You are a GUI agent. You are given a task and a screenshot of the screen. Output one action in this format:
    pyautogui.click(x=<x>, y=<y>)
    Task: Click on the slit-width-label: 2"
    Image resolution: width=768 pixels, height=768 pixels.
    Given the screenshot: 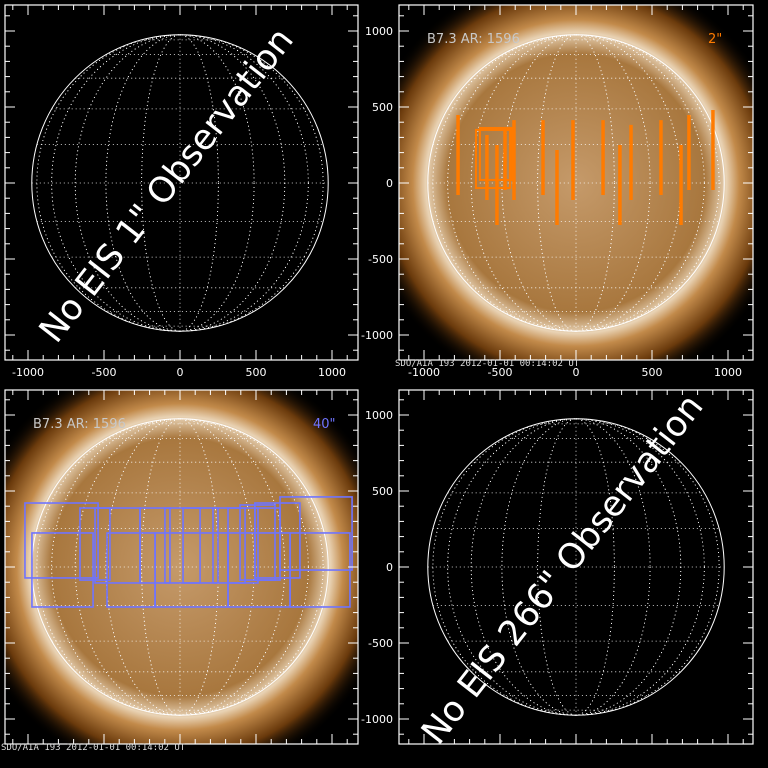 What is the action you would take?
    pyautogui.click(x=715, y=39)
    